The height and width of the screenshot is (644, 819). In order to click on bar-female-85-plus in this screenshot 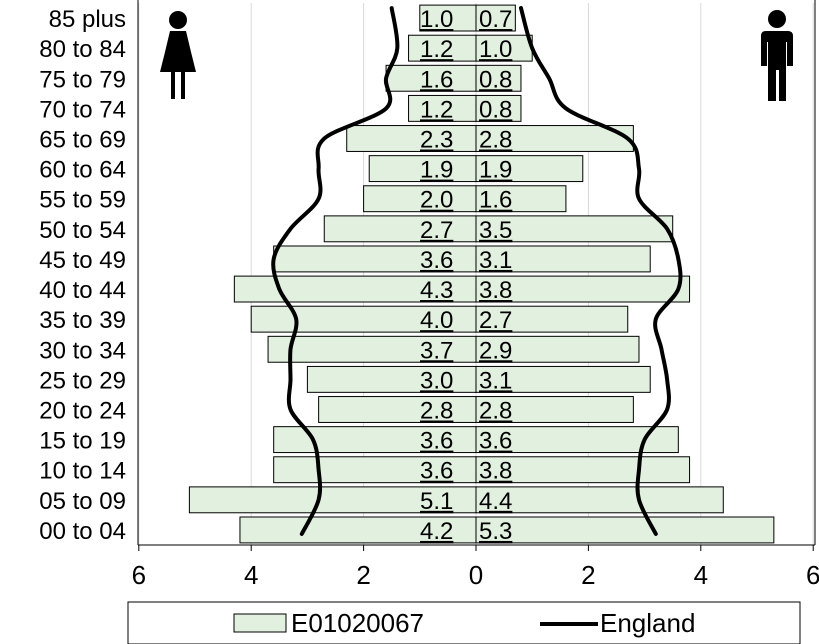, I will do `click(448, 18)`.